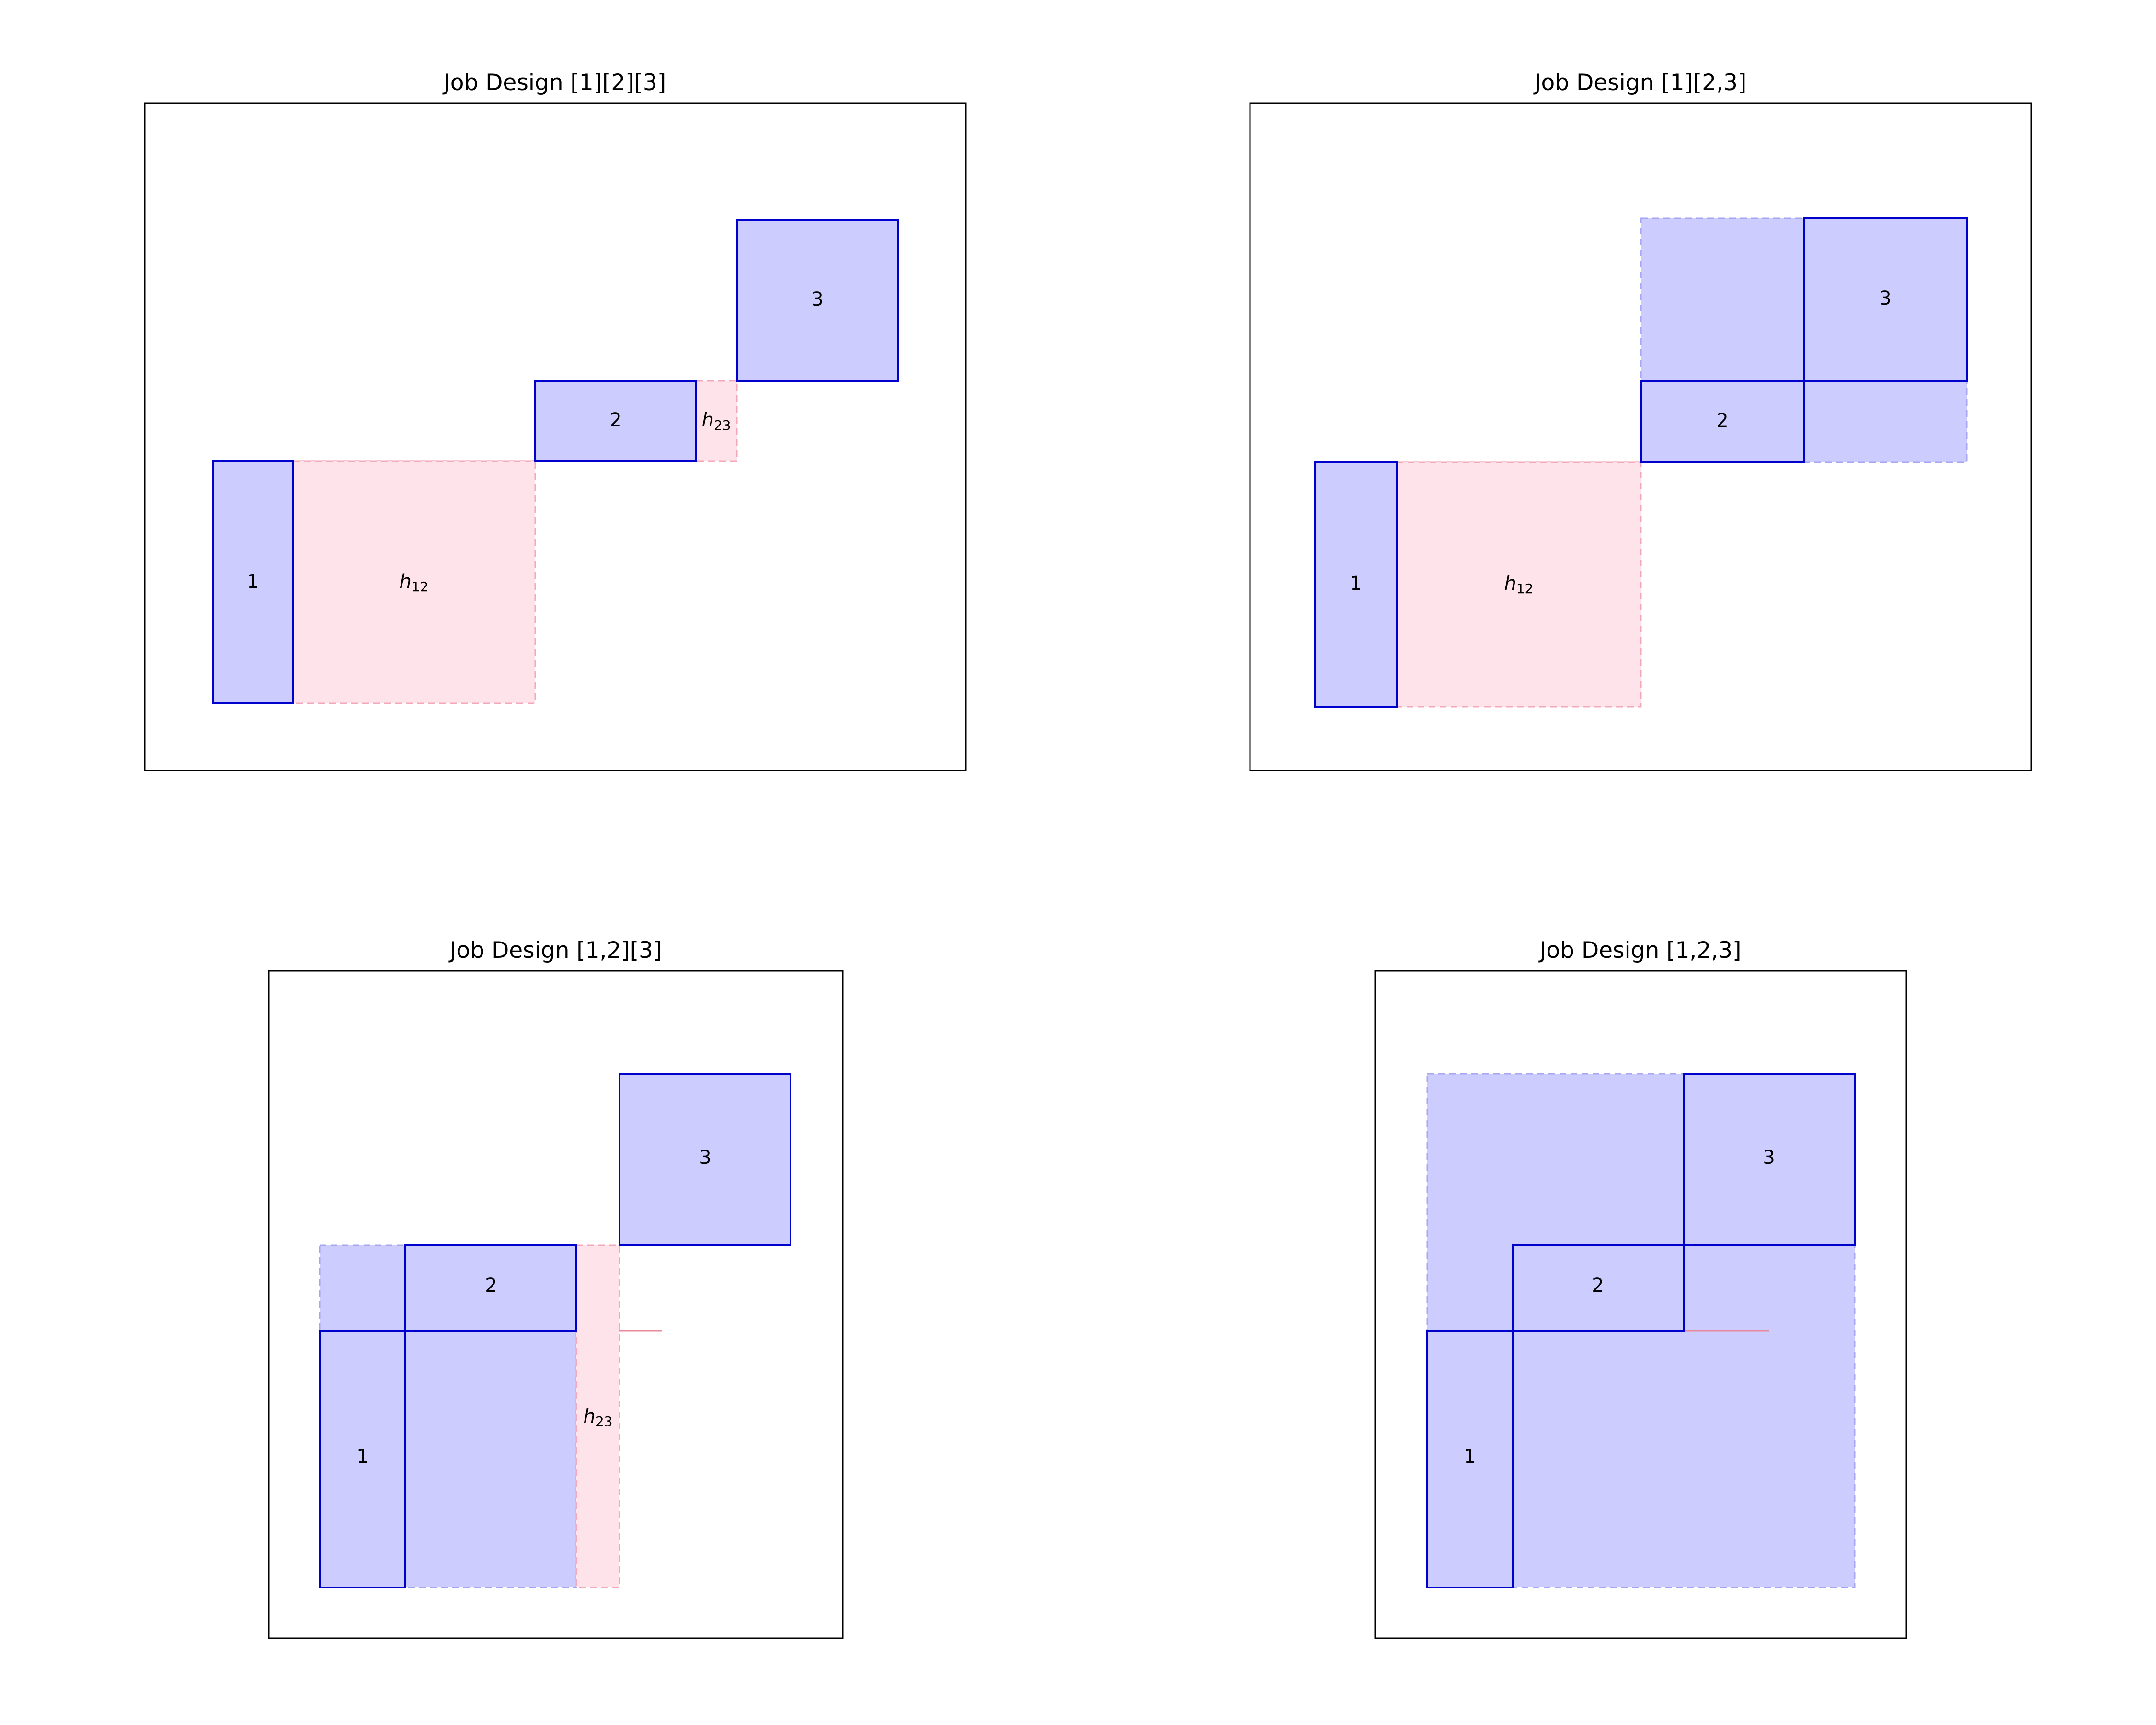  I want to click on panel-1-job-2-label: 2, so click(615, 420).